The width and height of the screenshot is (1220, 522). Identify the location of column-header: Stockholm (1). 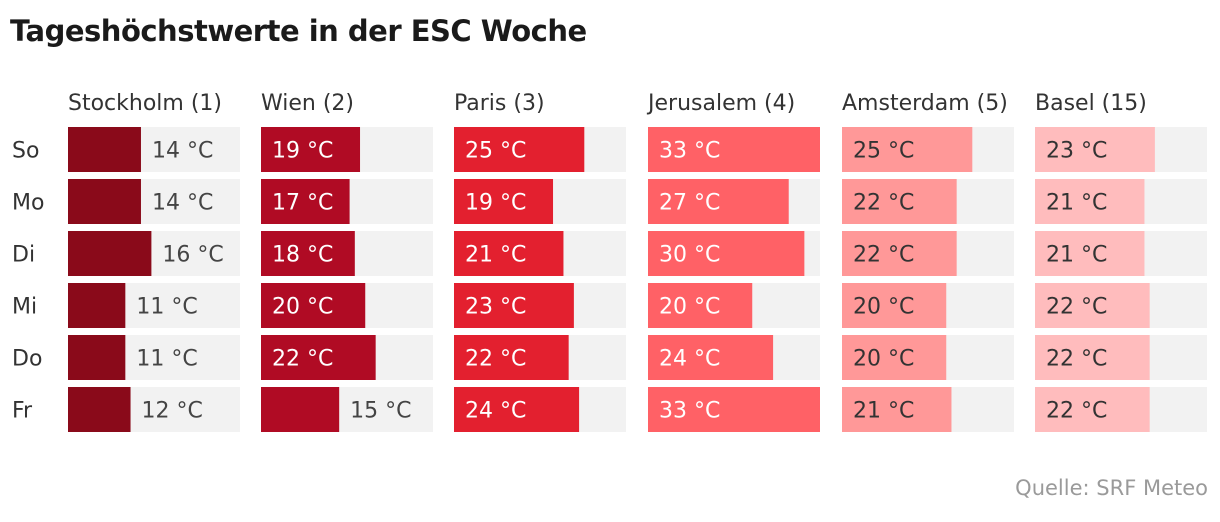
(145, 103).